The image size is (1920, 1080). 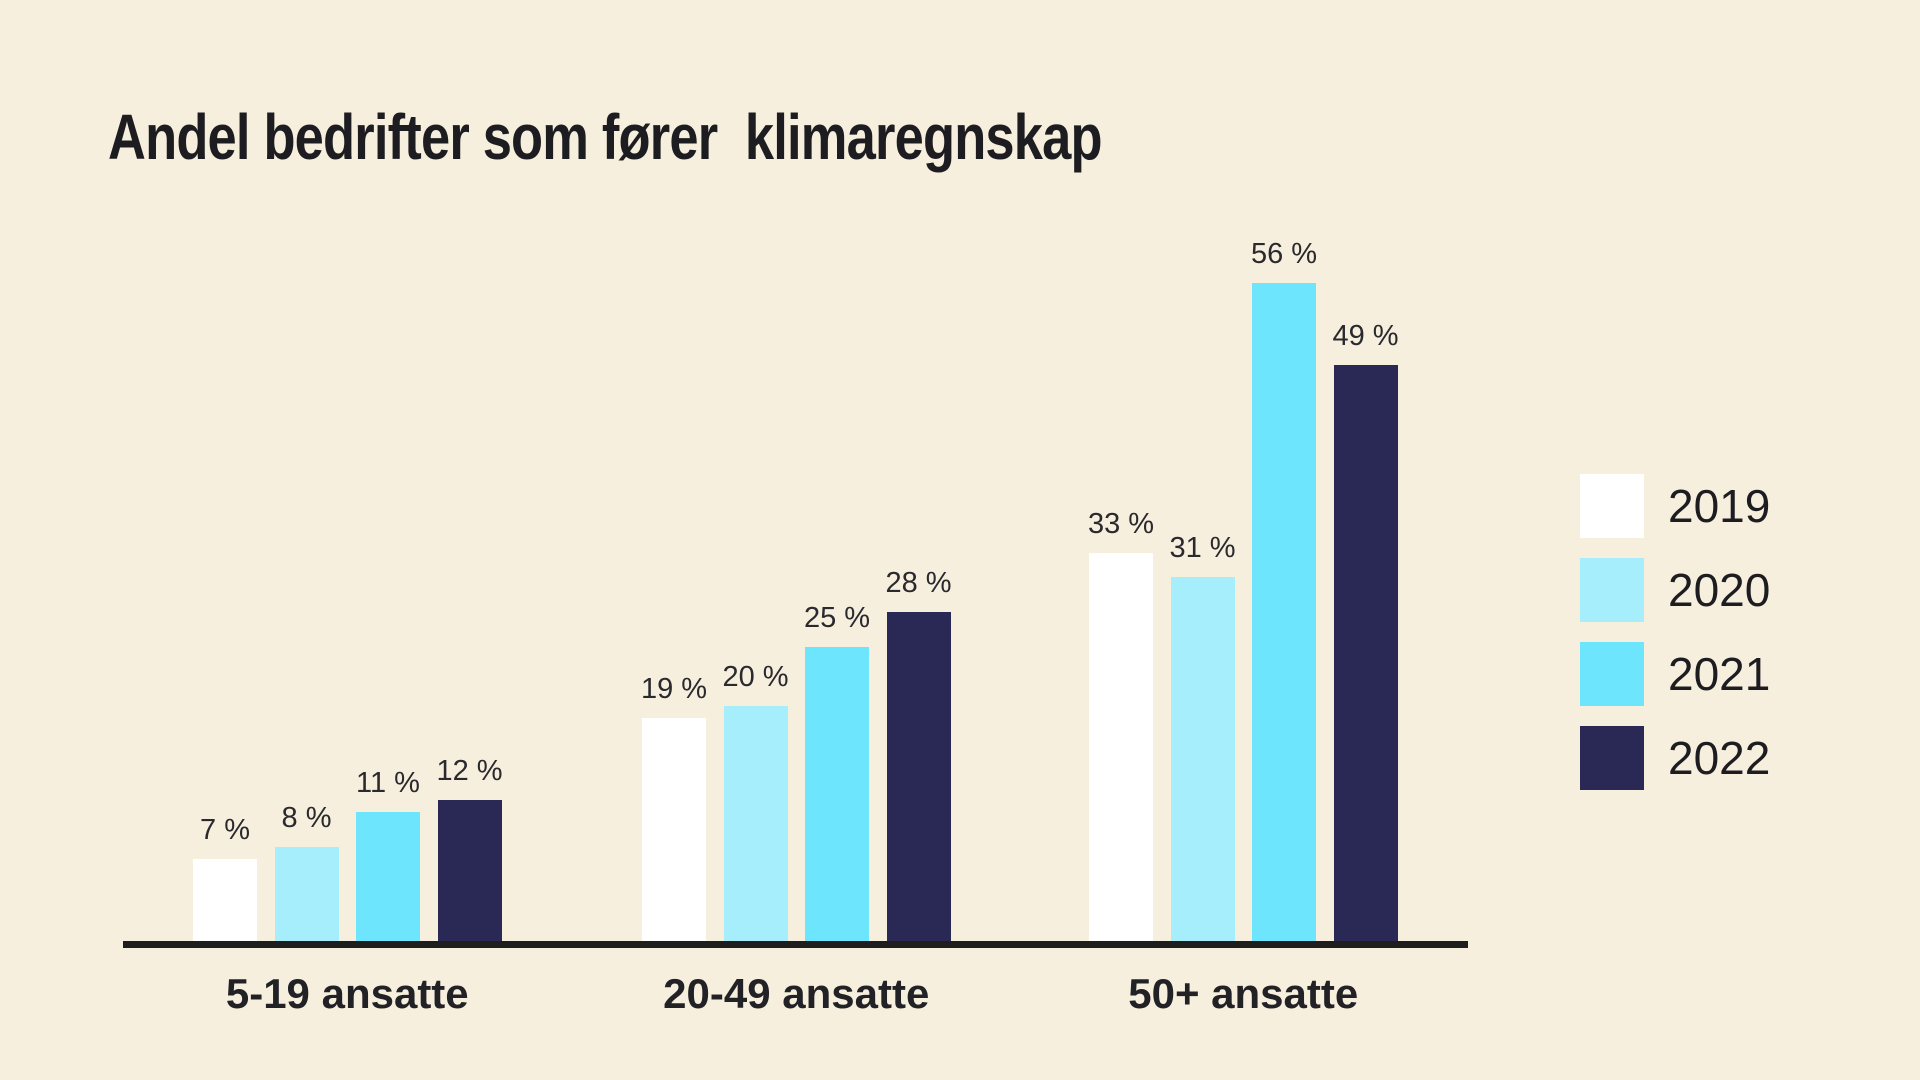 I want to click on bar-value-label: 11 %, so click(x=388, y=783).